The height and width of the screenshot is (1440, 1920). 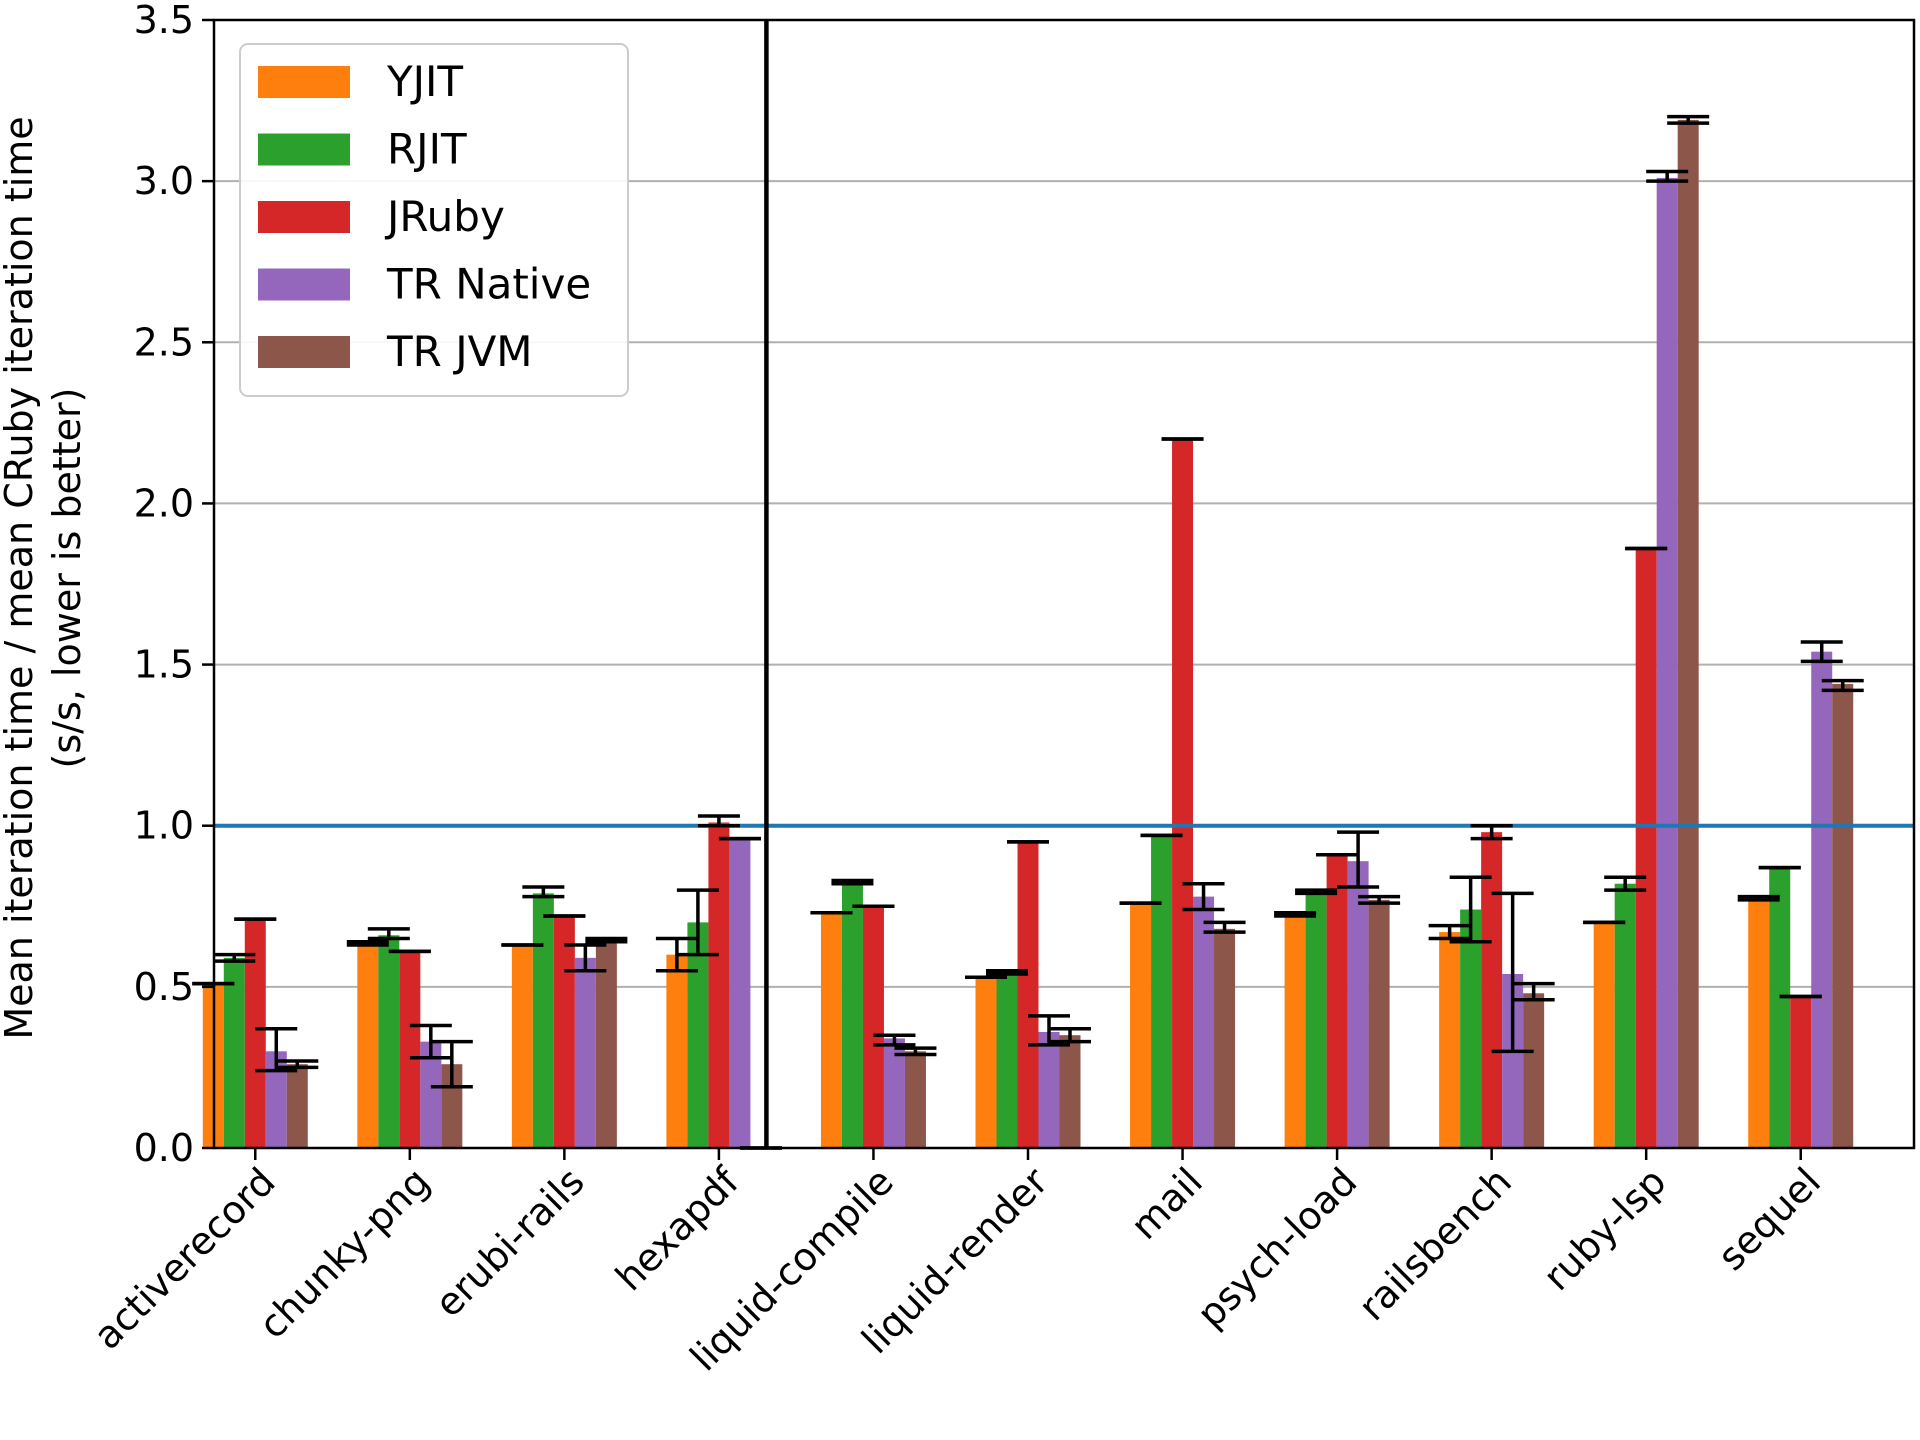 What do you see at coordinates (164, 826) in the screenshot?
I see `y-tick-label: 1.0` at bounding box center [164, 826].